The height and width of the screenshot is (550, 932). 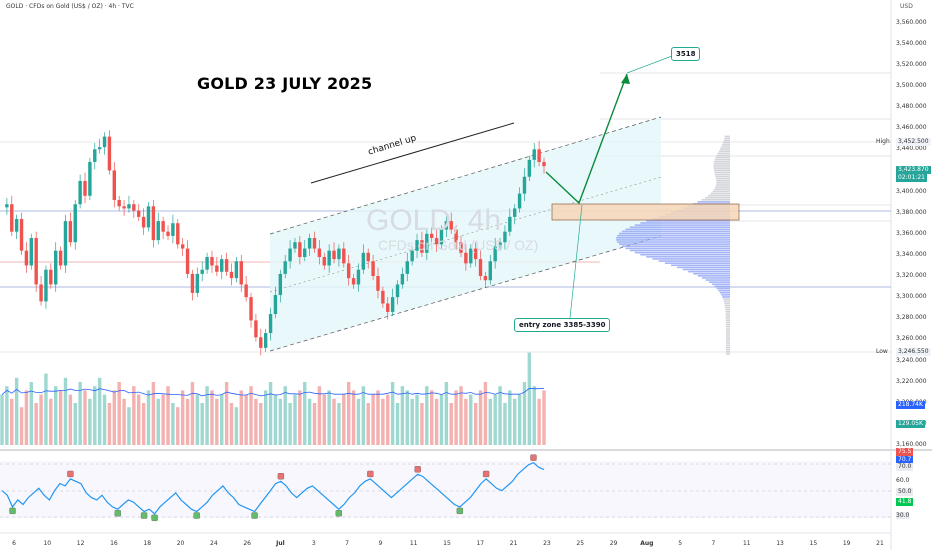 What do you see at coordinates (580, 543) in the screenshot?
I see `time-tick: 25` at bounding box center [580, 543].